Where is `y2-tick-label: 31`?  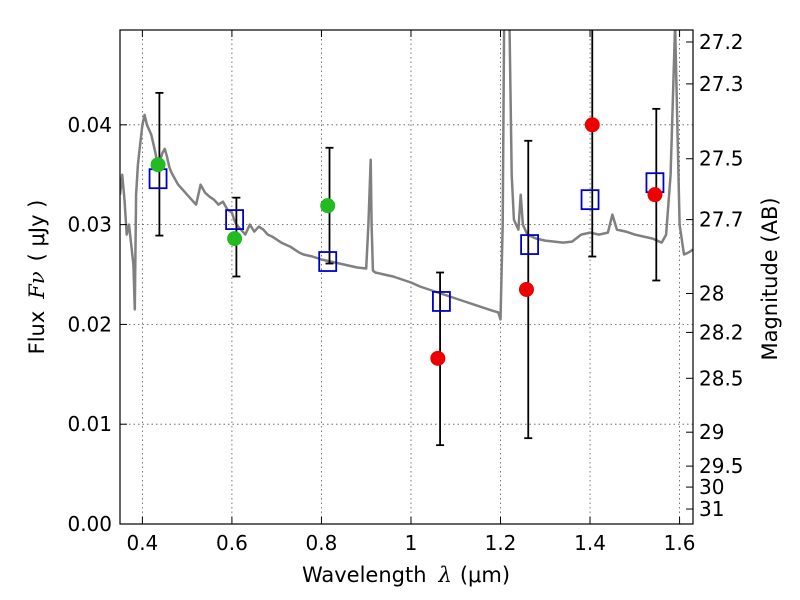 y2-tick-label: 31 is located at coordinates (711, 509).